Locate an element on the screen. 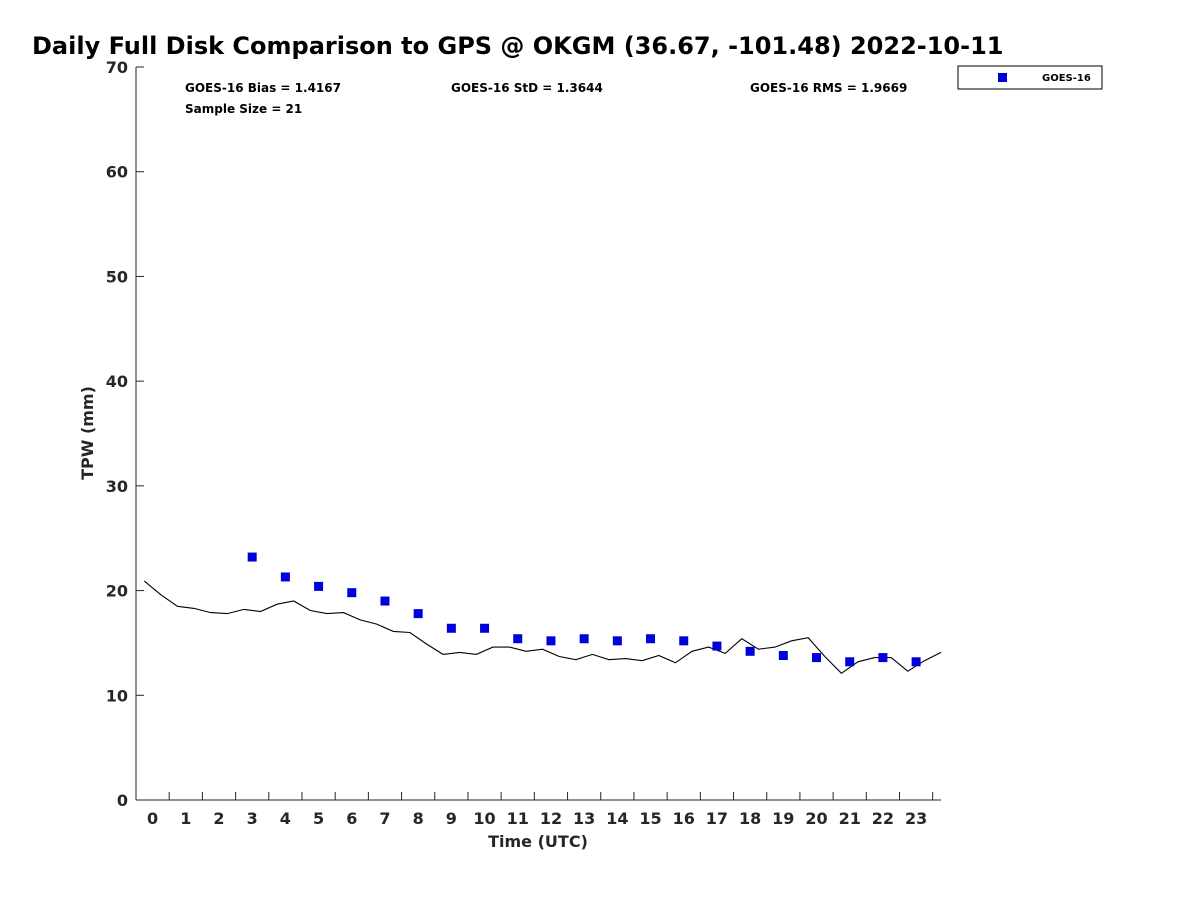 The width and height of the screenshot is (1200, 900). y-tick-label: 50 is located at coordinates (117, 276).